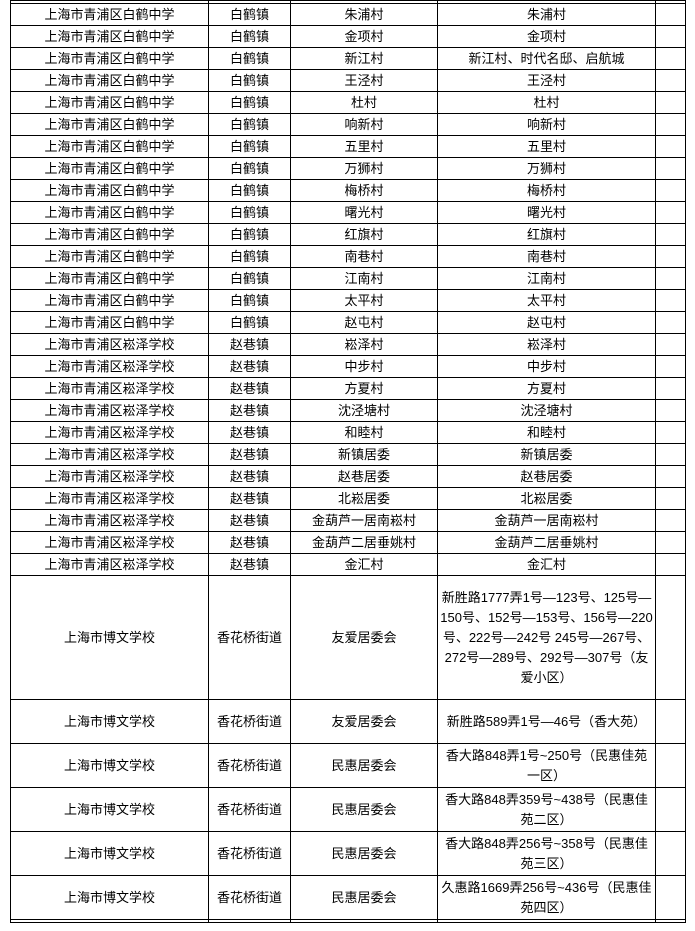  What do you see at coordinates (546, 58) in the screenshot?
I see `detail-cell: 新江村、时代名邸、启航城` at bounding box center [546, 58].